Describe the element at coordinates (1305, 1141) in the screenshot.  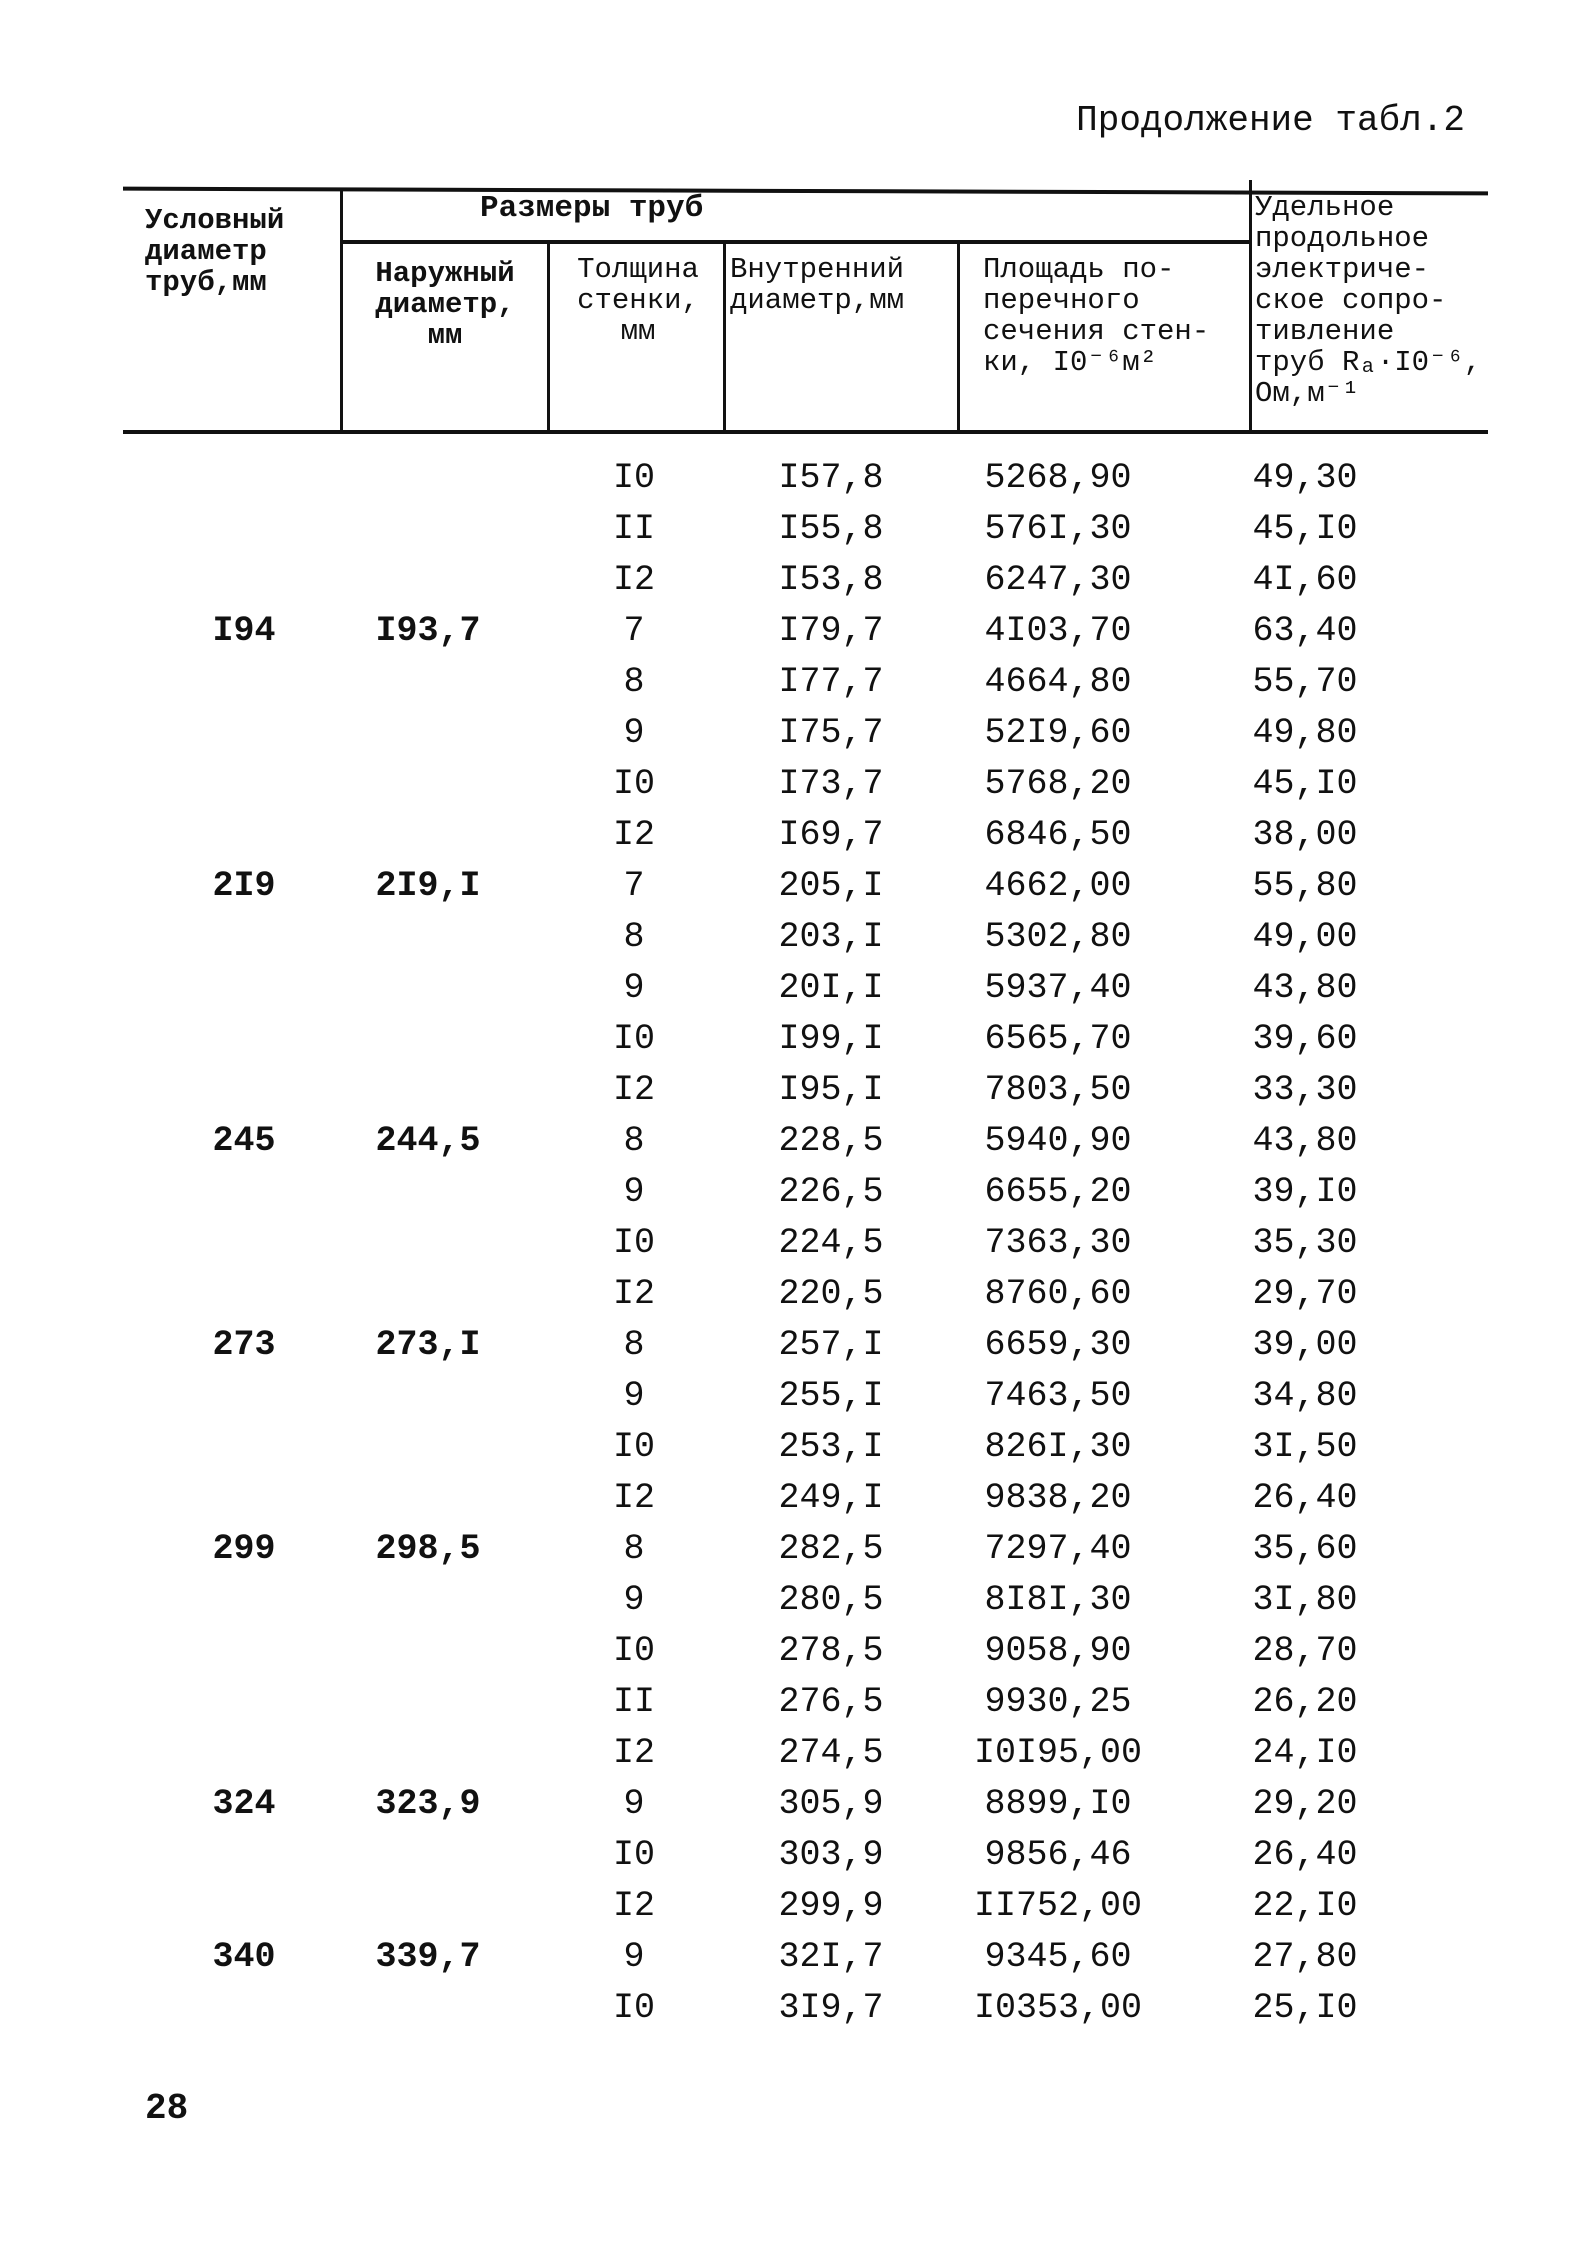
I see `resistance-cell: 43,80` at that location.